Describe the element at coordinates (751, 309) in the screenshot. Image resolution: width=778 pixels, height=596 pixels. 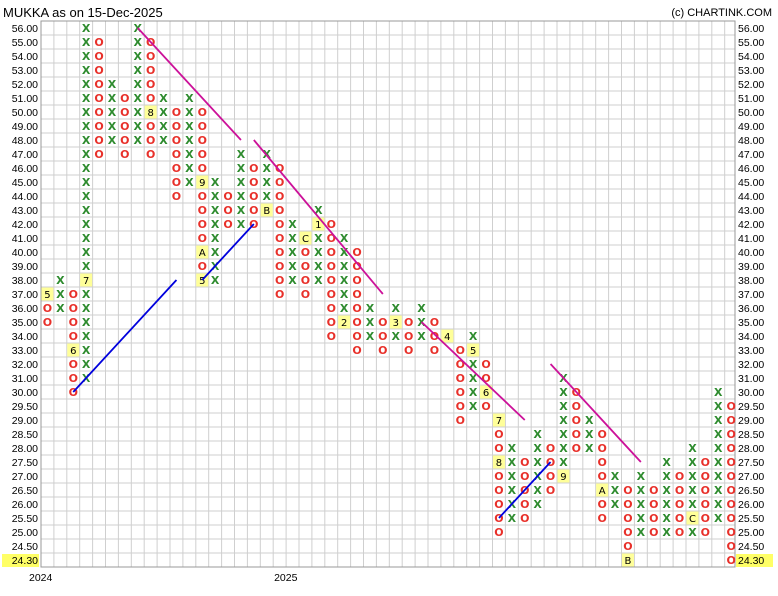
I see `y-tick-label: 36.00` at that location.